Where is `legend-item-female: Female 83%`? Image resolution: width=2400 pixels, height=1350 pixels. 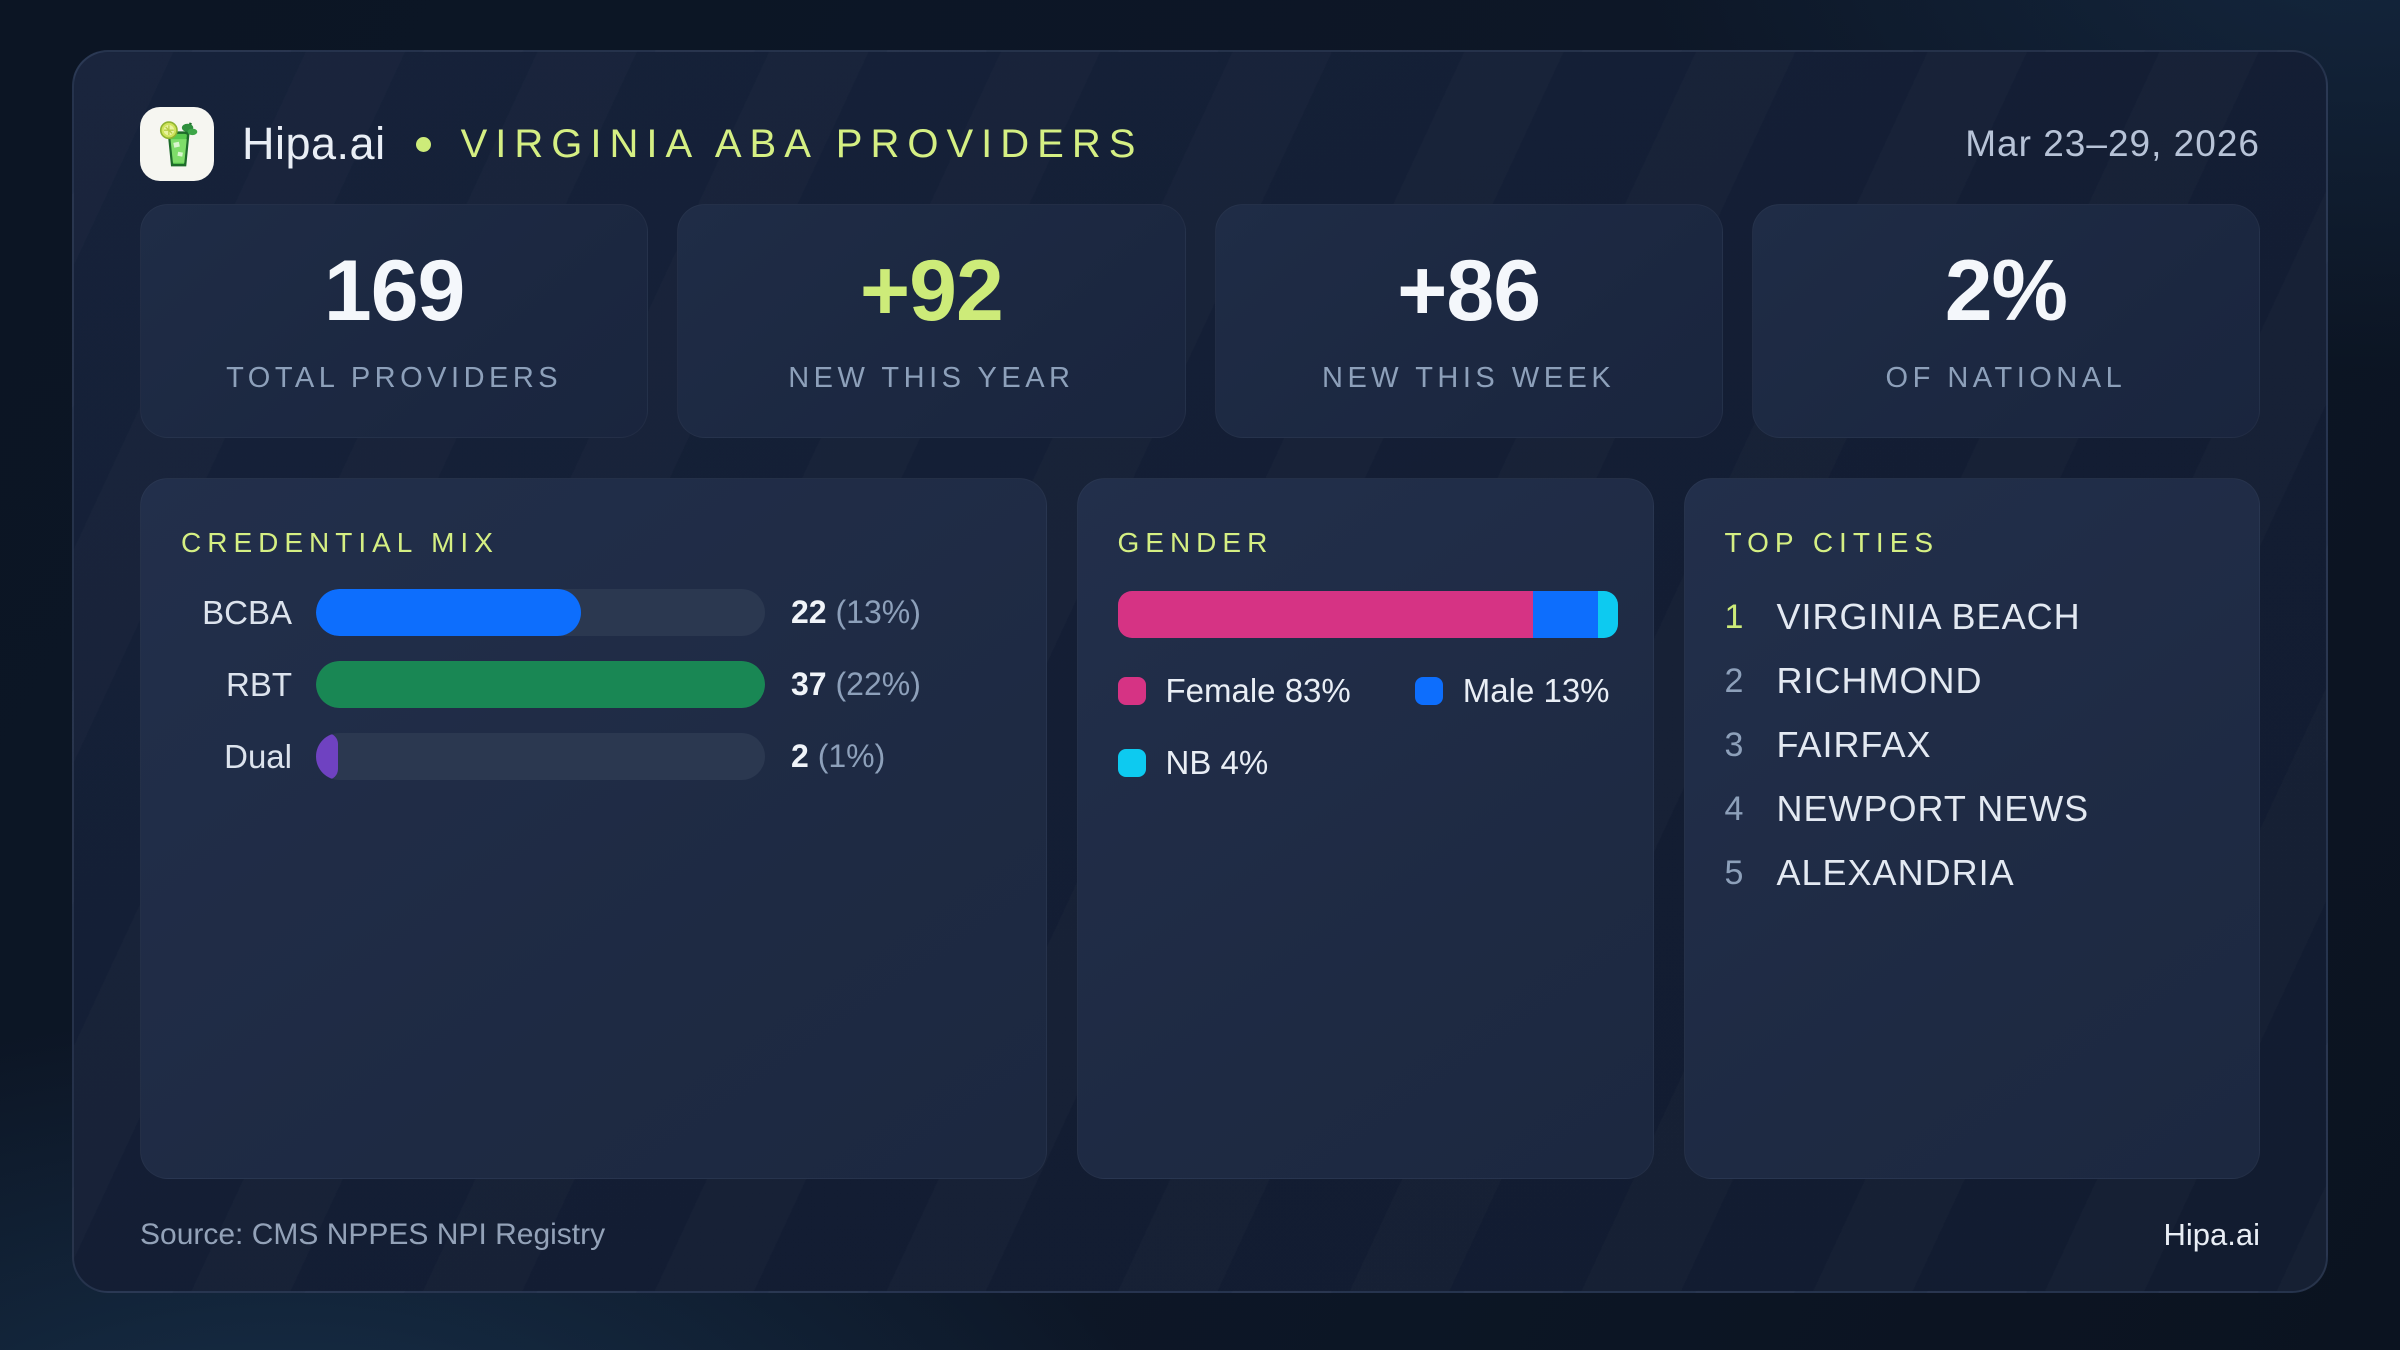 legend-item-female: Female 83% is located at coordinates (1234, 691).